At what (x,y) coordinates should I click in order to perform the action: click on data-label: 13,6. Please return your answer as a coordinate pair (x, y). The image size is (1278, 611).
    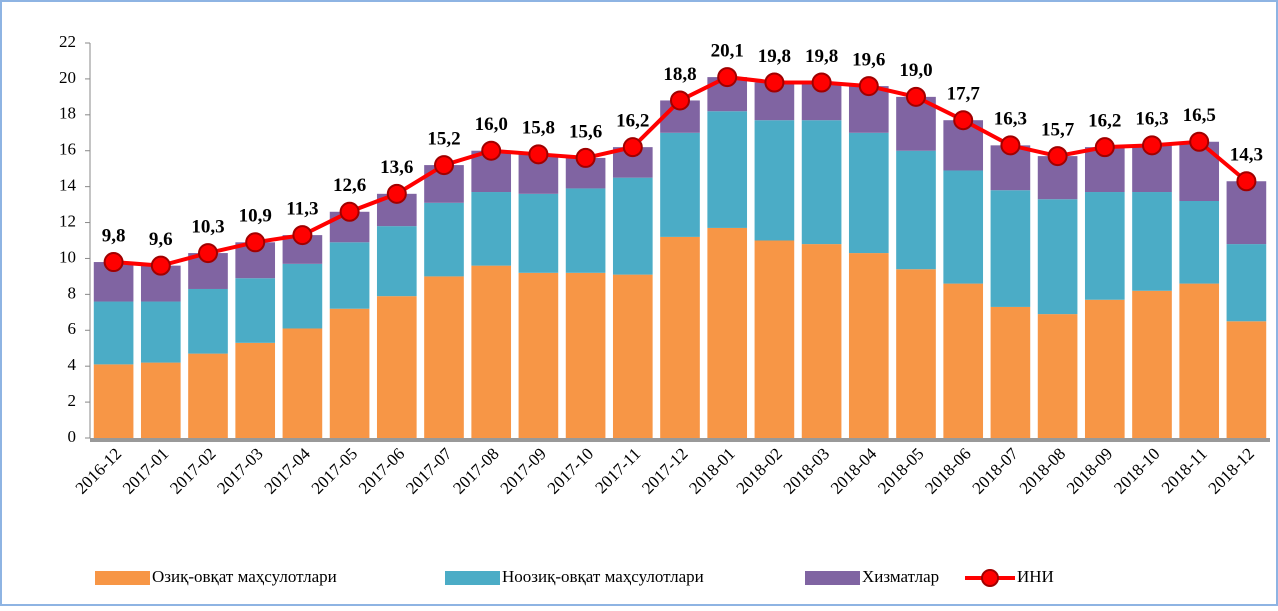
    Looking at the image, I should click on (396, 167).